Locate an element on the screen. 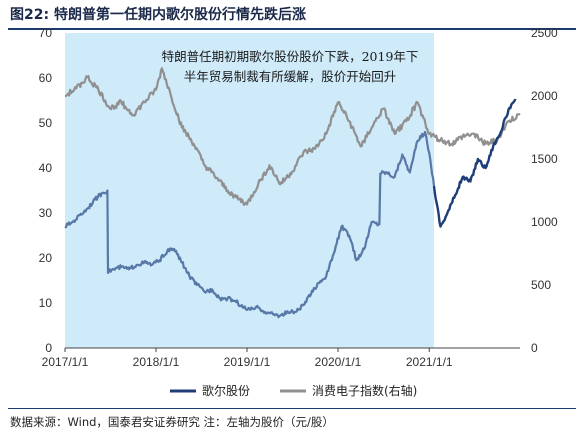 The width and height of the screenshot is (585, 438). y-right-tick-label: 1000 is located at coordinates (544, 222).